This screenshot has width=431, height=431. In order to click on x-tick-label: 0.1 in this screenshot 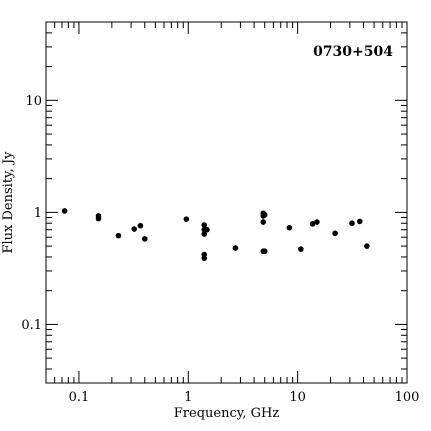, I will do `click(79, 397)`.